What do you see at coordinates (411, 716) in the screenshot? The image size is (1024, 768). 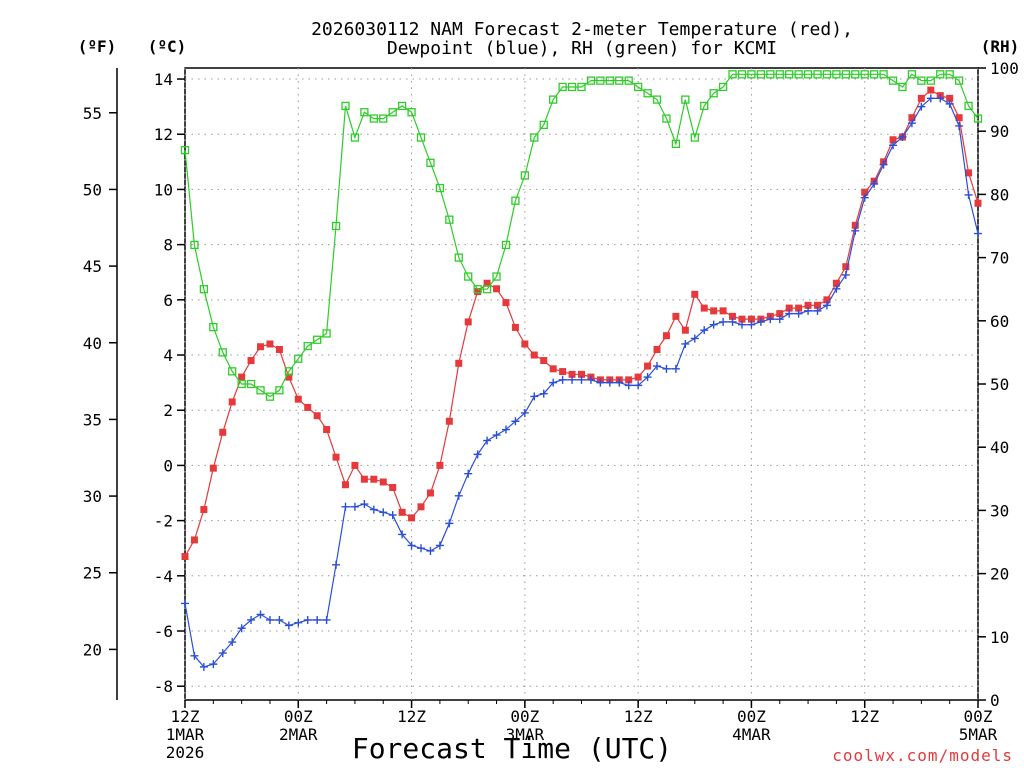 I see `x-tick-label: 12Z` at bounding box center [411, 716].